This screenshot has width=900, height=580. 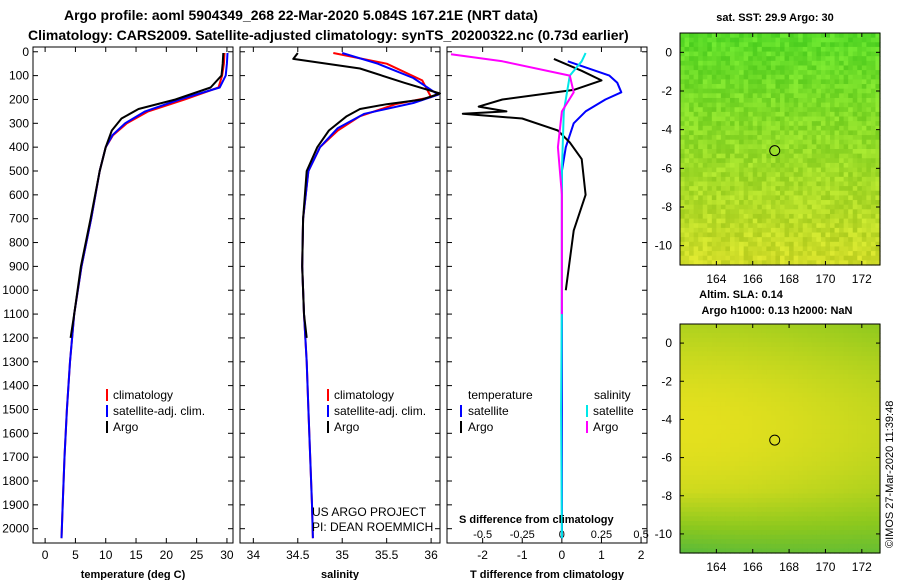 What do you see at coordinates (573, 295) in the screenshot?
I see `series-line-salinity-satellite` at bounding box center [573, 295].